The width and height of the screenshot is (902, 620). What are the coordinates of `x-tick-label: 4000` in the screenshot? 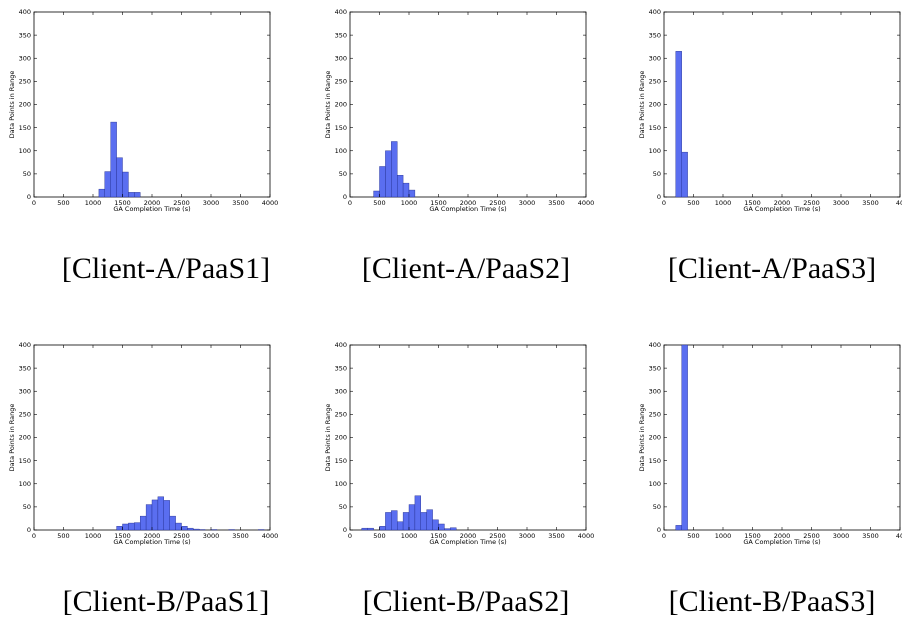 It's located at (586, 536).